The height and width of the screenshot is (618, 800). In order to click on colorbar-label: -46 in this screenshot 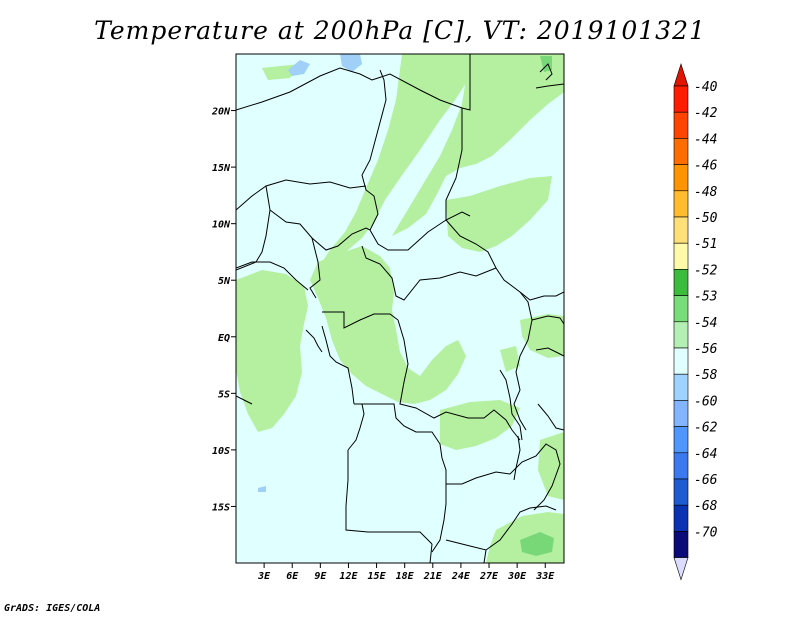, I will do `click(706, 166)`.